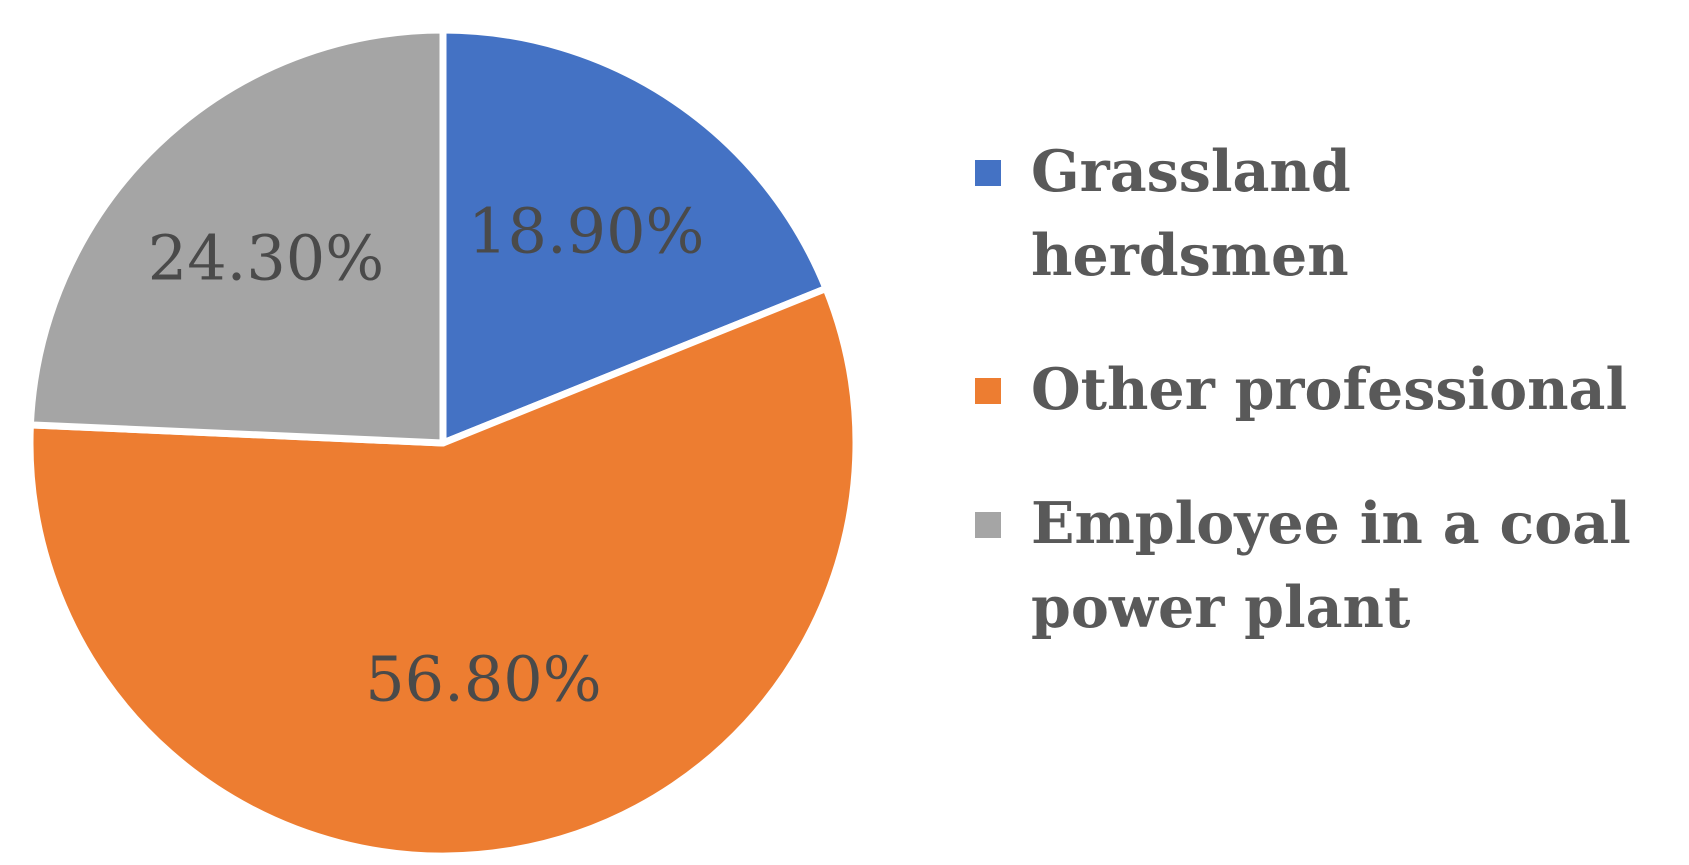 The width and height of the screenshot is (1689, 865). I want to click on data-label-employee-in-a-coal-power-plant: 24.30%, so click(266, 258).